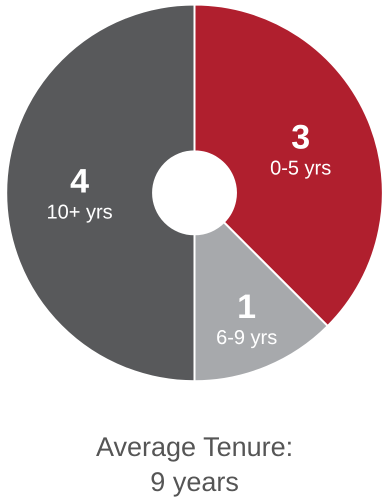  What do you see at coordinates (301, 168) in the screenshot?
I see `slice-label: 0-5 yrs` at bounding box center [301, 168].